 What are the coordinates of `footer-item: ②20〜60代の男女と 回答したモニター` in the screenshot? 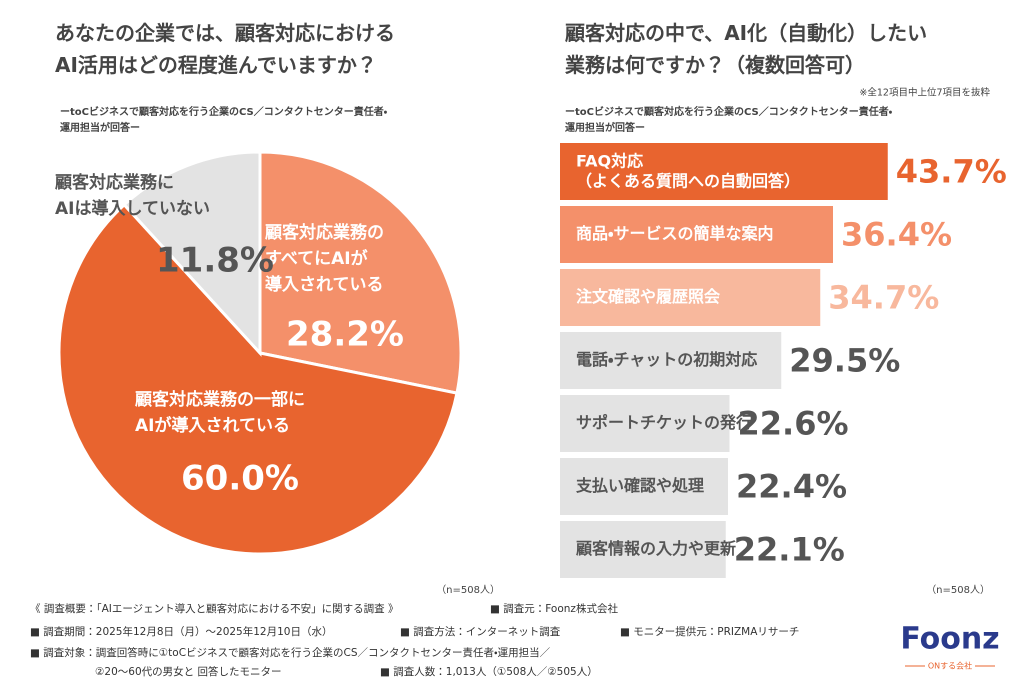 It's located at (188, 672).